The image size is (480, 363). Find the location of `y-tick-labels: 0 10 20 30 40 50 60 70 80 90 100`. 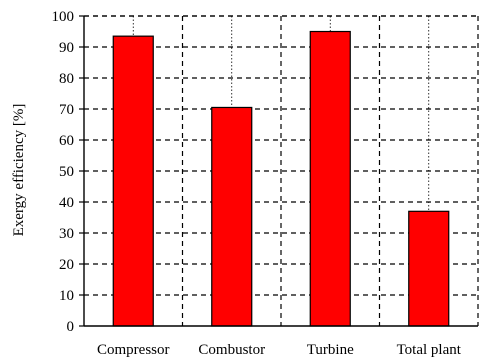

y-tick-labels: 0 10 20 30 40 50 60 70 80 90 100 is located at coordinates (63, 172).